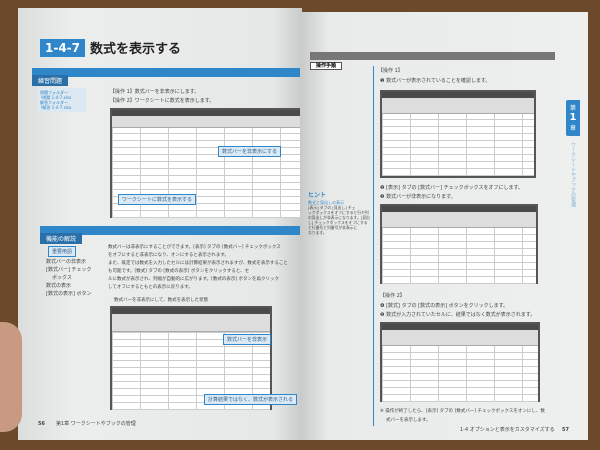  Describe the element at coordinates (565, 430) in the screenshot. I see `page-number: 57` at that location.